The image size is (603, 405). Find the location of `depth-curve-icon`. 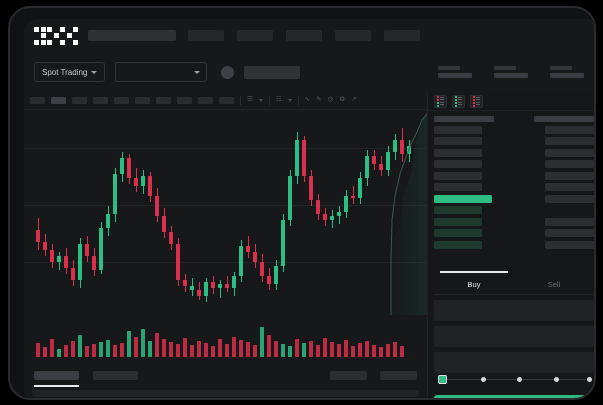

depth-curve-icon is located at coordinates (408, 214).